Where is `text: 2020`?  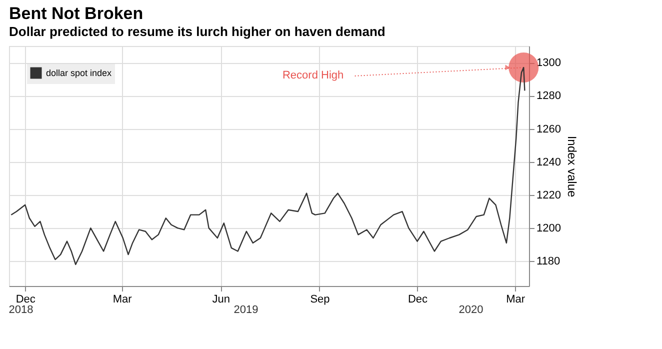
text: 2020 is located at coordinates (471, 310).